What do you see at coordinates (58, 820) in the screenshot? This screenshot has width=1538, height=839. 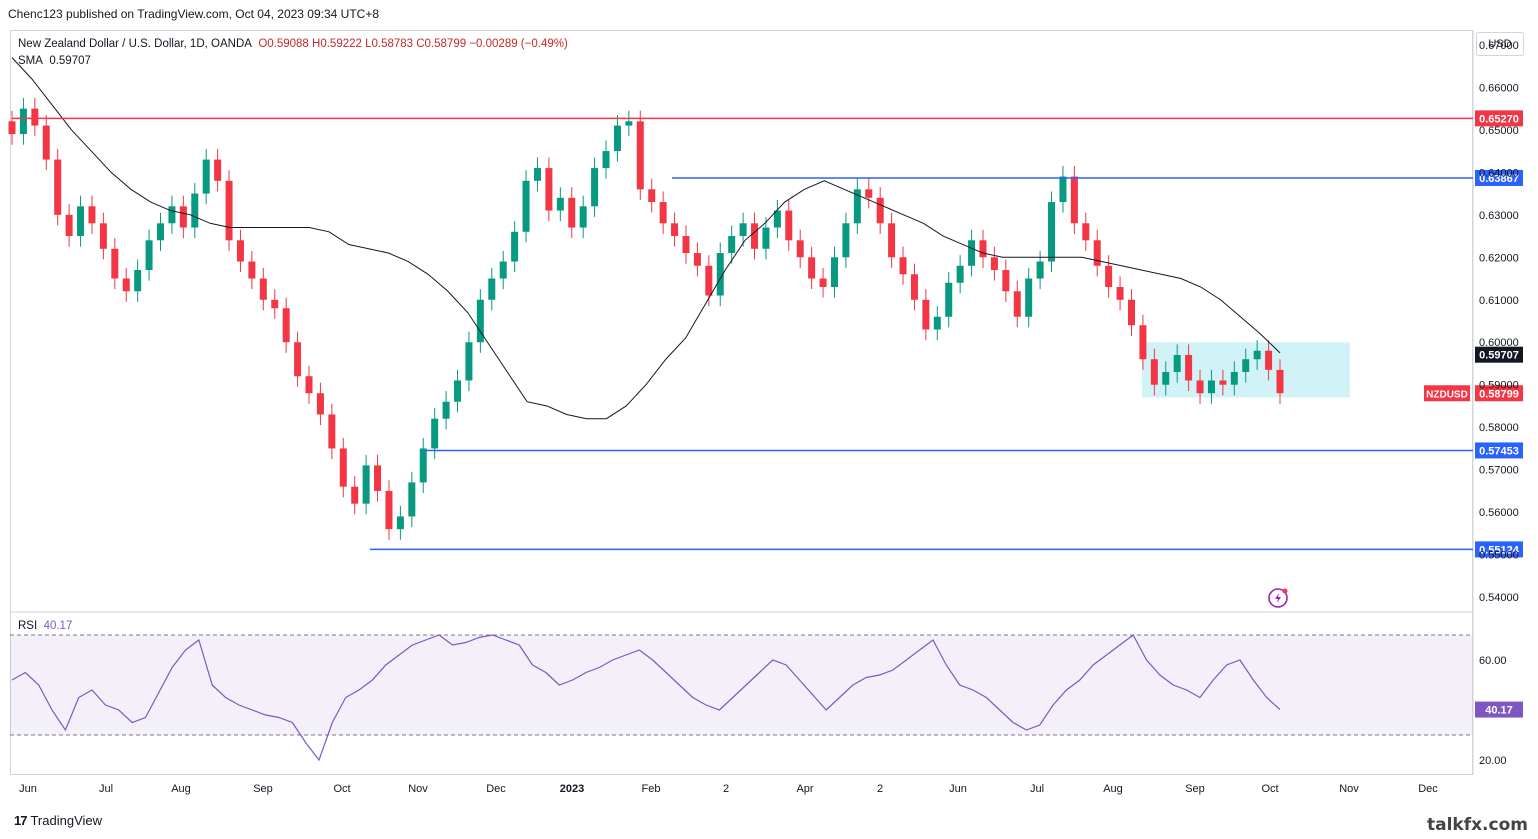 I see `tradingview-footer: 17 TradingView` at bounding box center [58, 820].